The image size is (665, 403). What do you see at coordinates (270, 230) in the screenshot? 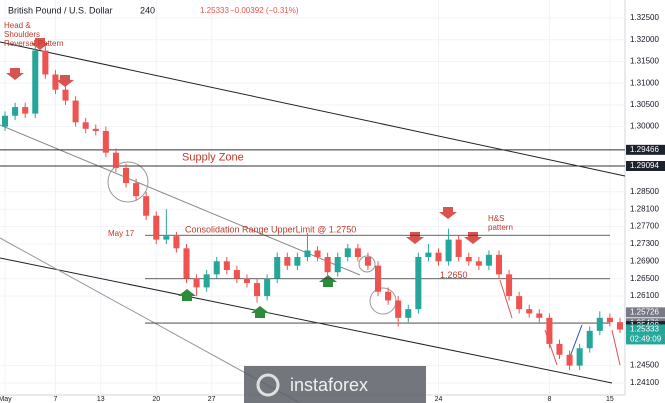
I see `level-label: Consolidation Range UpperLimit @ 1.2750` at bounding box center [270, 230].